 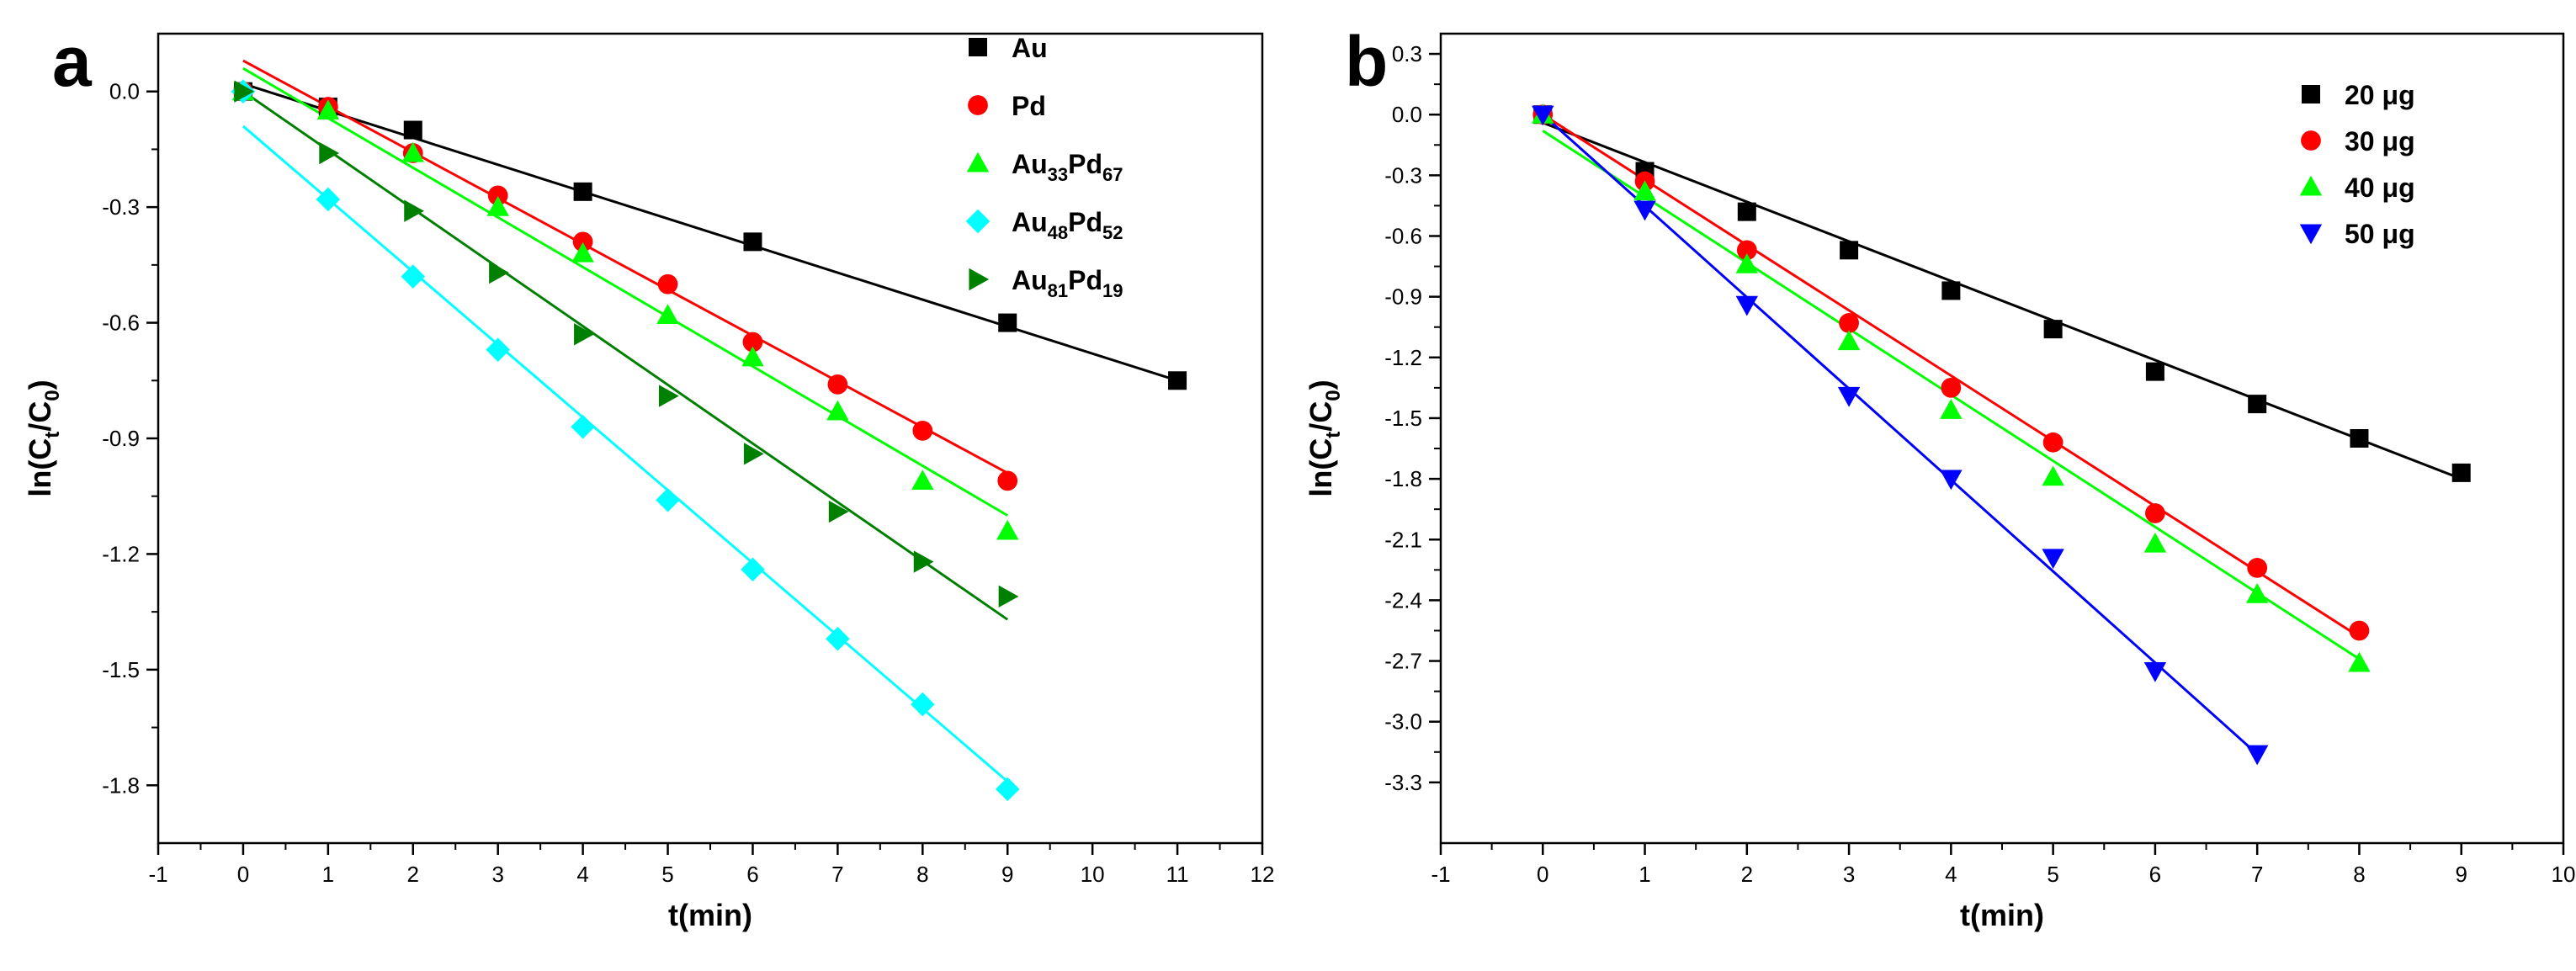 I want to click on fit-line-au33pd67, so click(x=625, y=292).